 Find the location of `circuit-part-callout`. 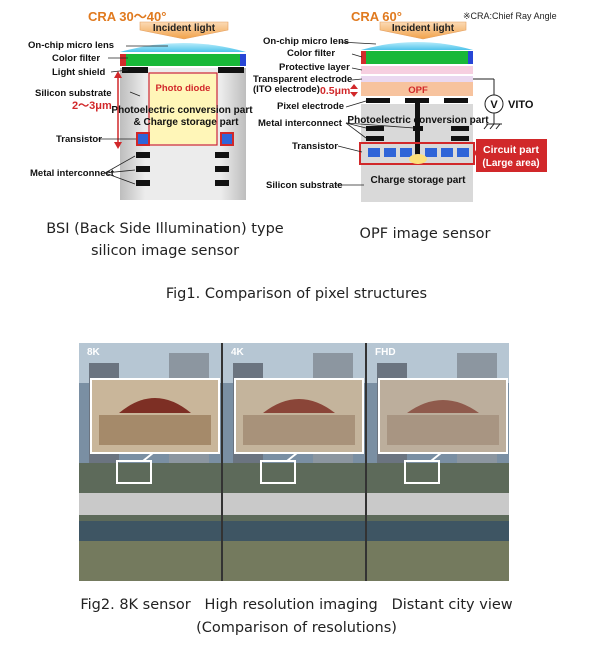

circuit-part-callout is located at coordinates (511, 155).